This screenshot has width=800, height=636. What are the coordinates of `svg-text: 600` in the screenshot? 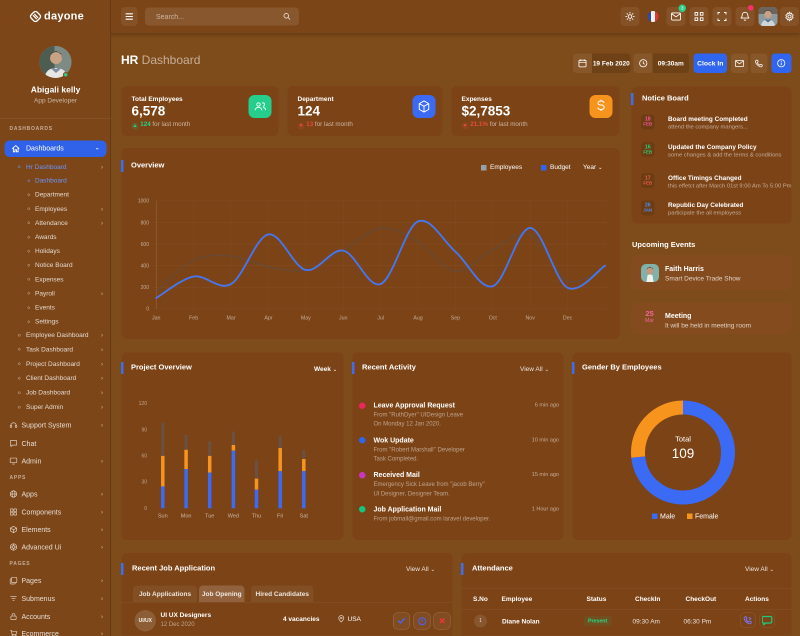 It's located at (145, 245).